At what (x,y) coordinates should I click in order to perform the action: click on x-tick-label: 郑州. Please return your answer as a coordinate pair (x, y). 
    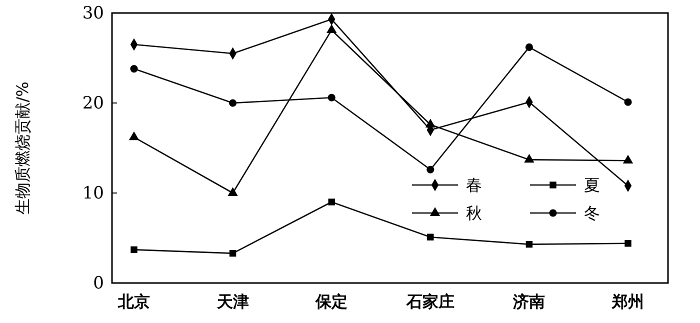
    Looking at the image, I should click on (627, 301).